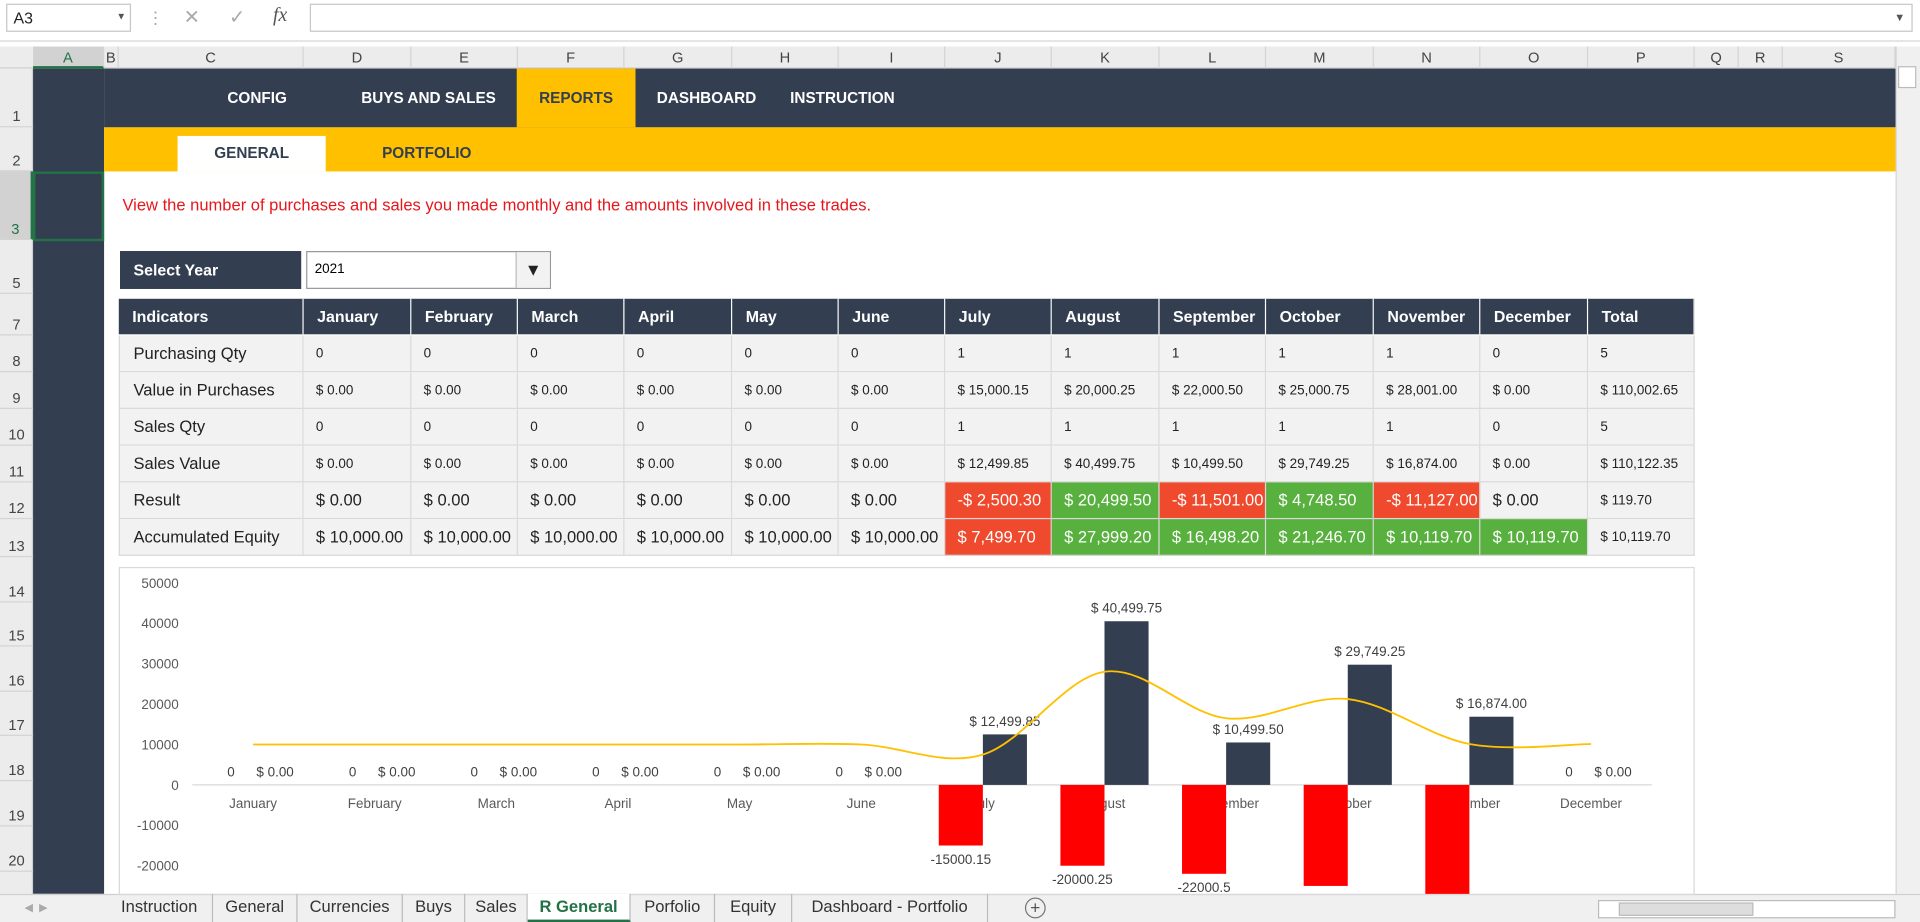  I want to click on row-header: 2, so click(17, 149).